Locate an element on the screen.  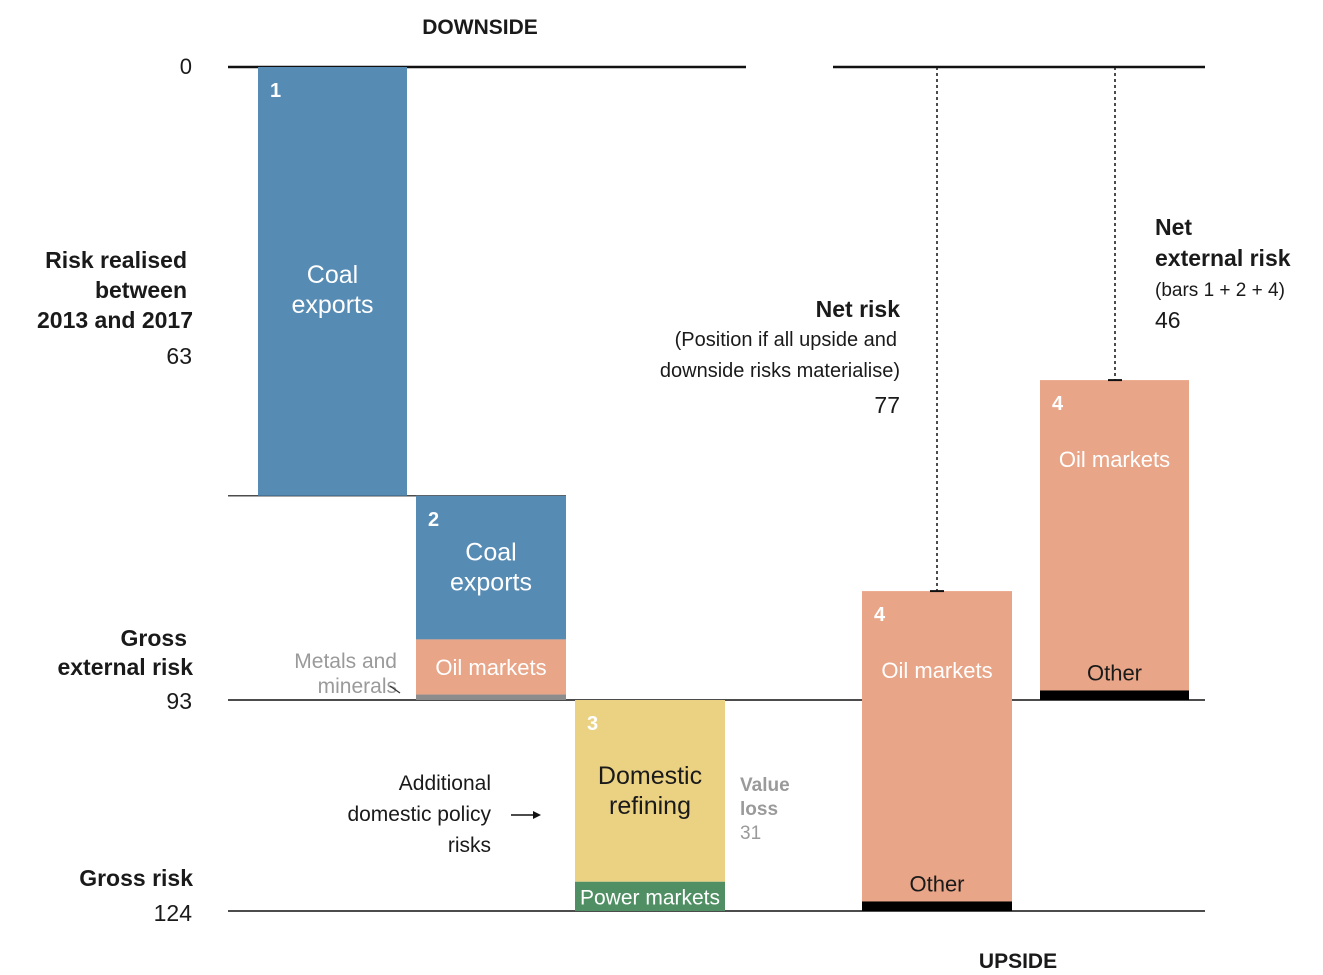
gross-external-value: 93 is located at coordinates (179, 701).